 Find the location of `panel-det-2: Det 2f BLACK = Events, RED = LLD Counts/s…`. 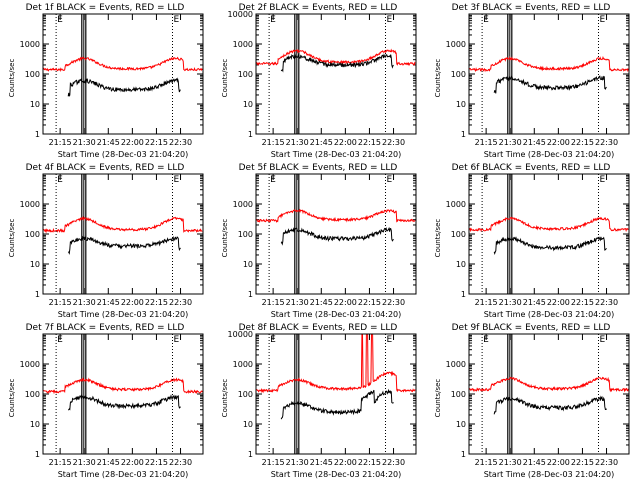

panel-det-2: Det 2f BLACK = Events, RED = LLD Counts/s… is located at coordinates (319, 81).